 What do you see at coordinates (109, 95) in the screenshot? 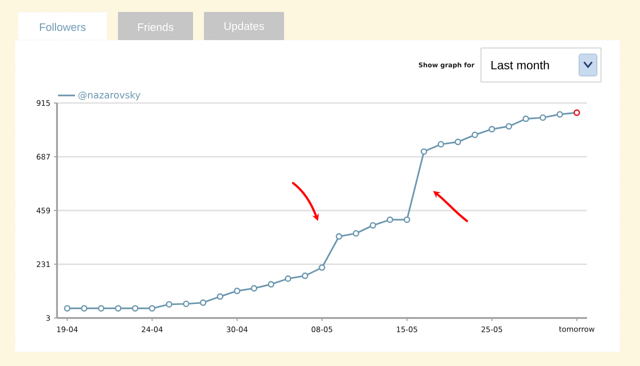
I see `legend-label: @nazarovsky` at bounding box center [109, 95].